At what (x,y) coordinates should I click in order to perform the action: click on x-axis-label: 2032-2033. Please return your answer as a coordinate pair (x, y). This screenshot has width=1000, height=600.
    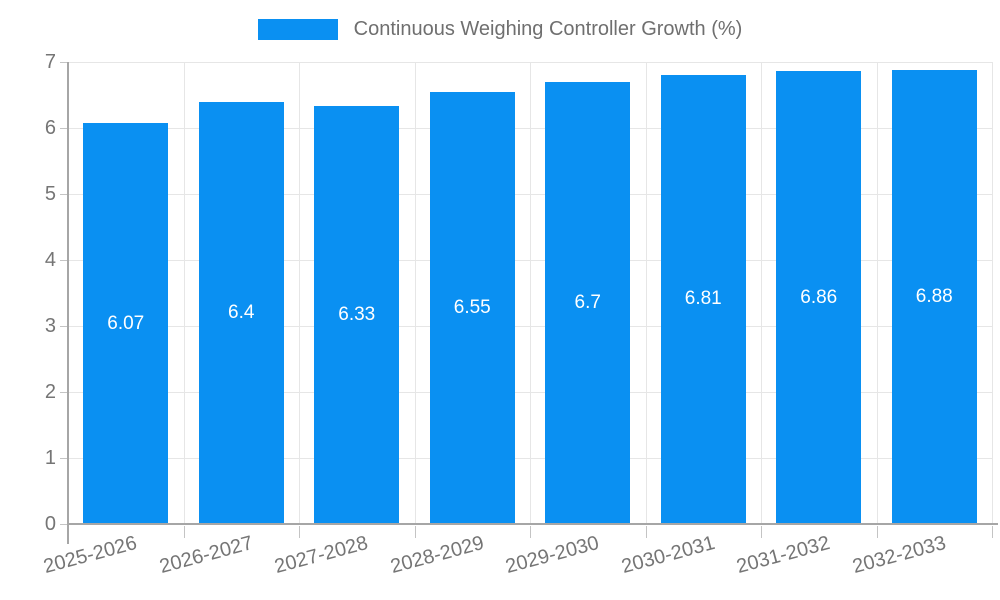
    Looking at the image, I should click on (898, 555).